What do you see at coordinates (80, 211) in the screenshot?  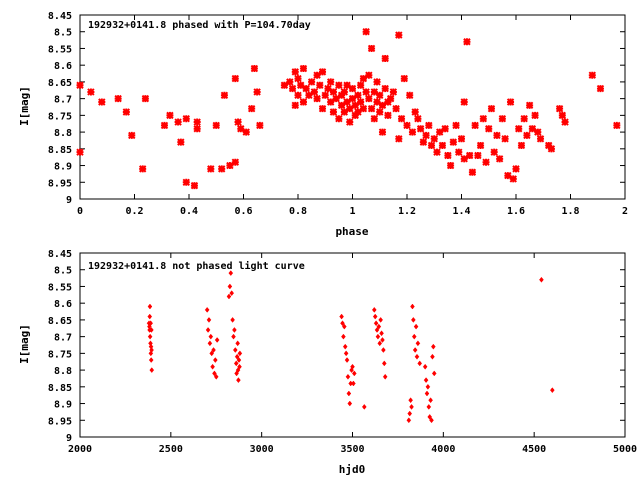 I see `x-tick-label: 0` at bounding box center [80, 211].